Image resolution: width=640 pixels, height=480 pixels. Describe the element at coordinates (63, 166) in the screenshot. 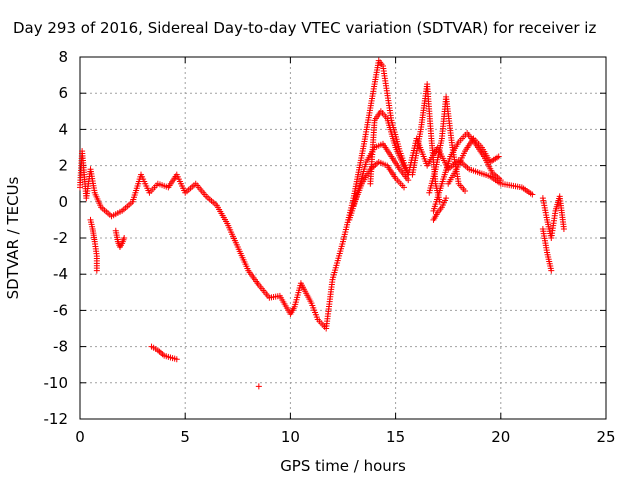

I see `y-tick-label: 2` at that location.